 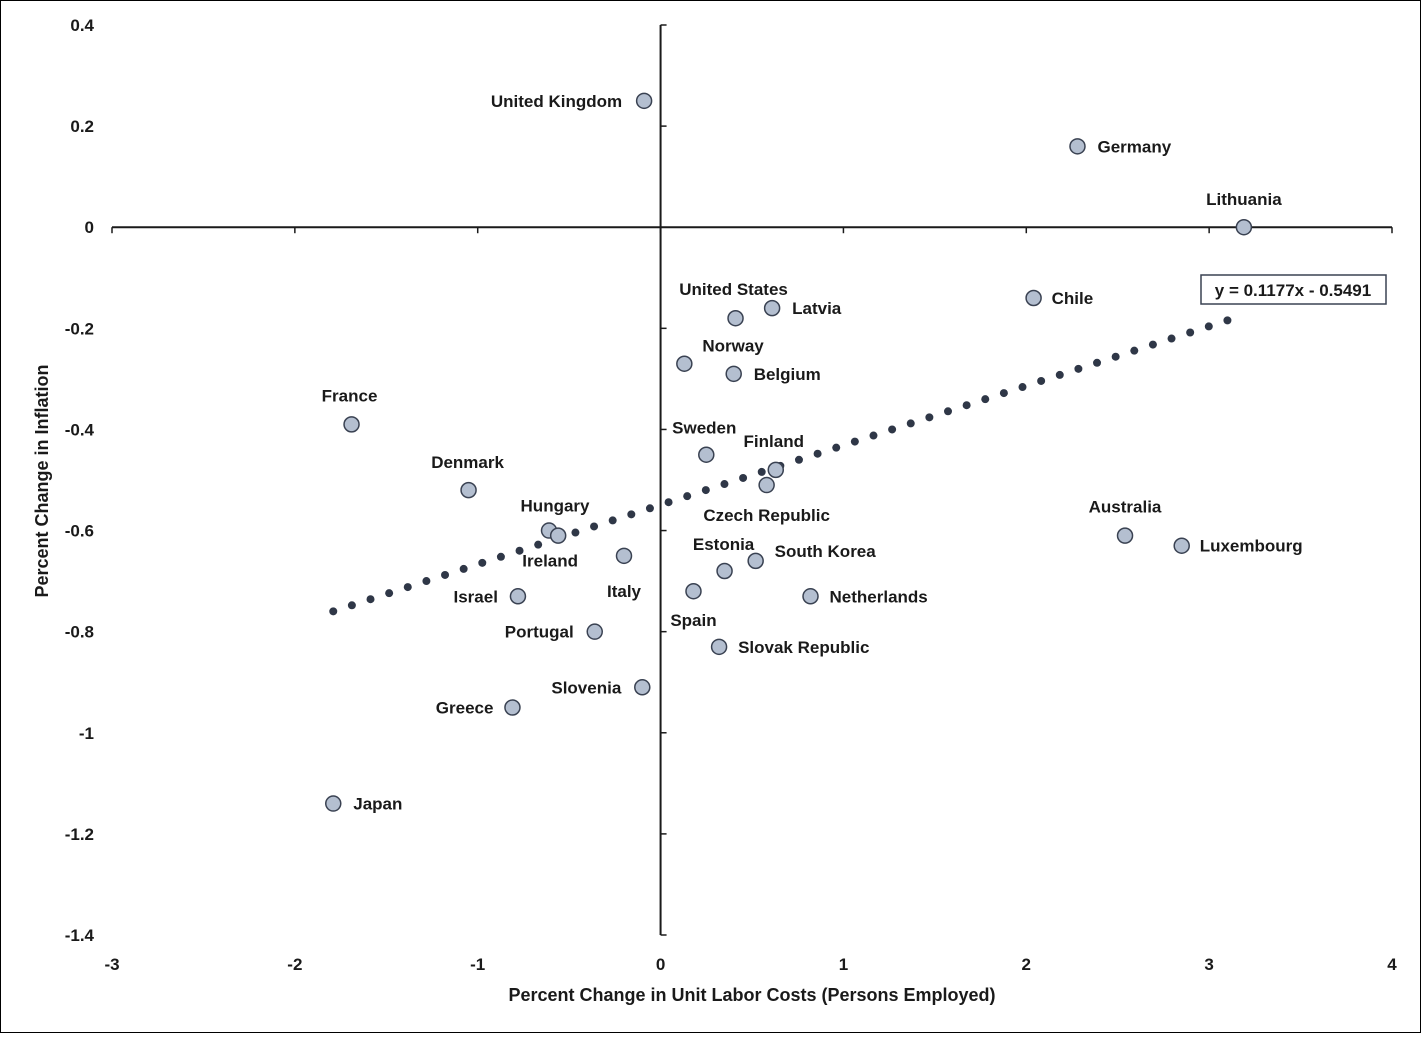 I want to click on x-tick-label: -2, so click(x=294, y=964).